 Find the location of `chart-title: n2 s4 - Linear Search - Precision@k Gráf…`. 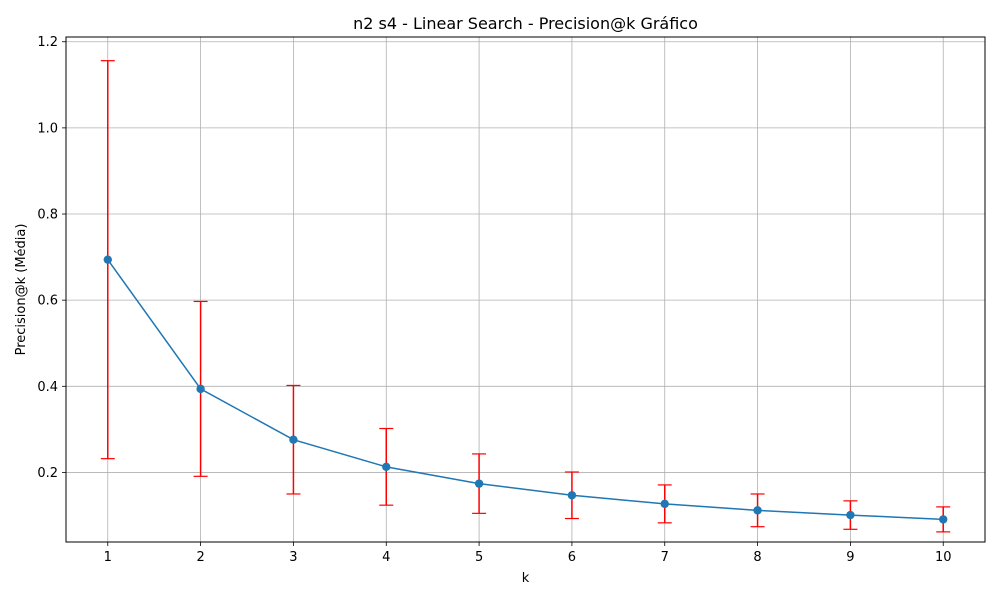

chart-title: n2 s4 - Linear Search - Precision@k Gráf… is located at coordinates (525, 23).